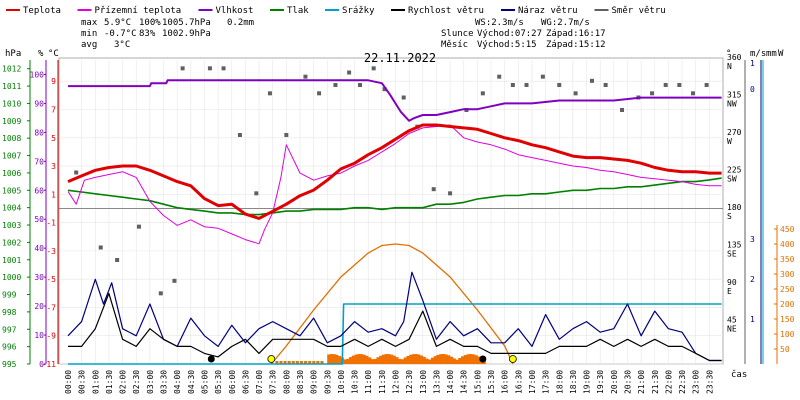  Describe the element at coordinates (9, 329) in the screenshot. I see `tick-label-pressure: 997` at that location.